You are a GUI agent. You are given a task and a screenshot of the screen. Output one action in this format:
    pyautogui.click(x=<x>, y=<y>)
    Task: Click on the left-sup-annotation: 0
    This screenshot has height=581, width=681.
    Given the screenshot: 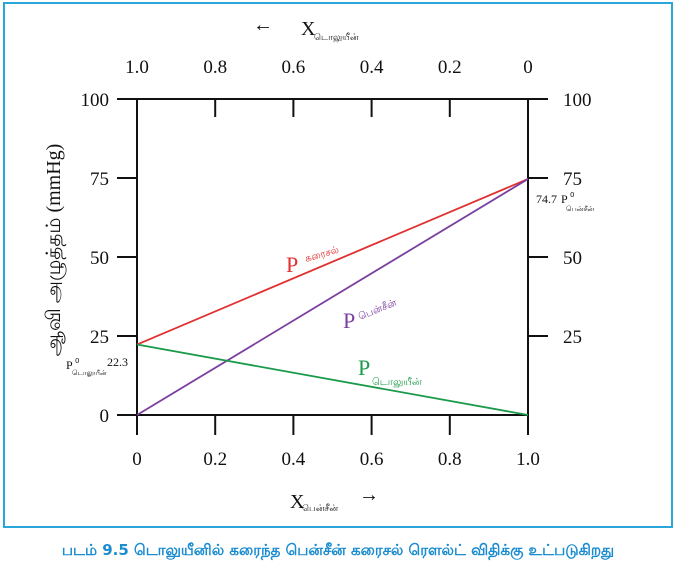 What is the action you would take?
    pyautogui.click(x=77, y=361)
    